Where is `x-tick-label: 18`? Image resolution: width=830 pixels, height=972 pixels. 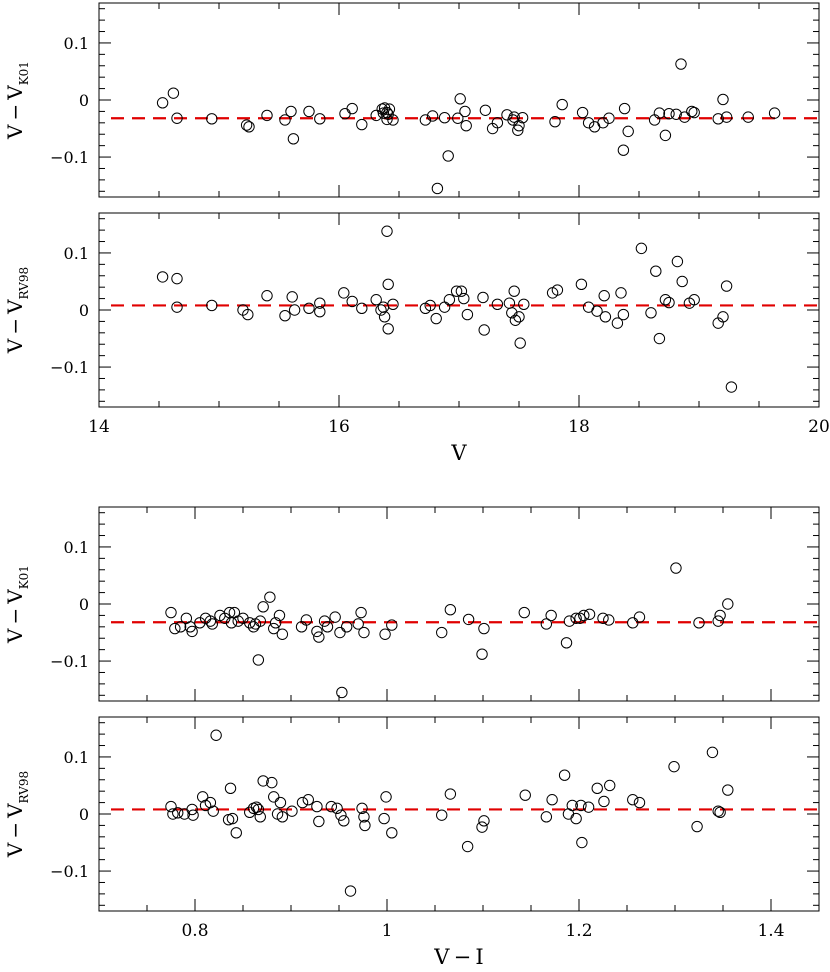
x-tick-label: 18 is located at coordinates (579, 427).